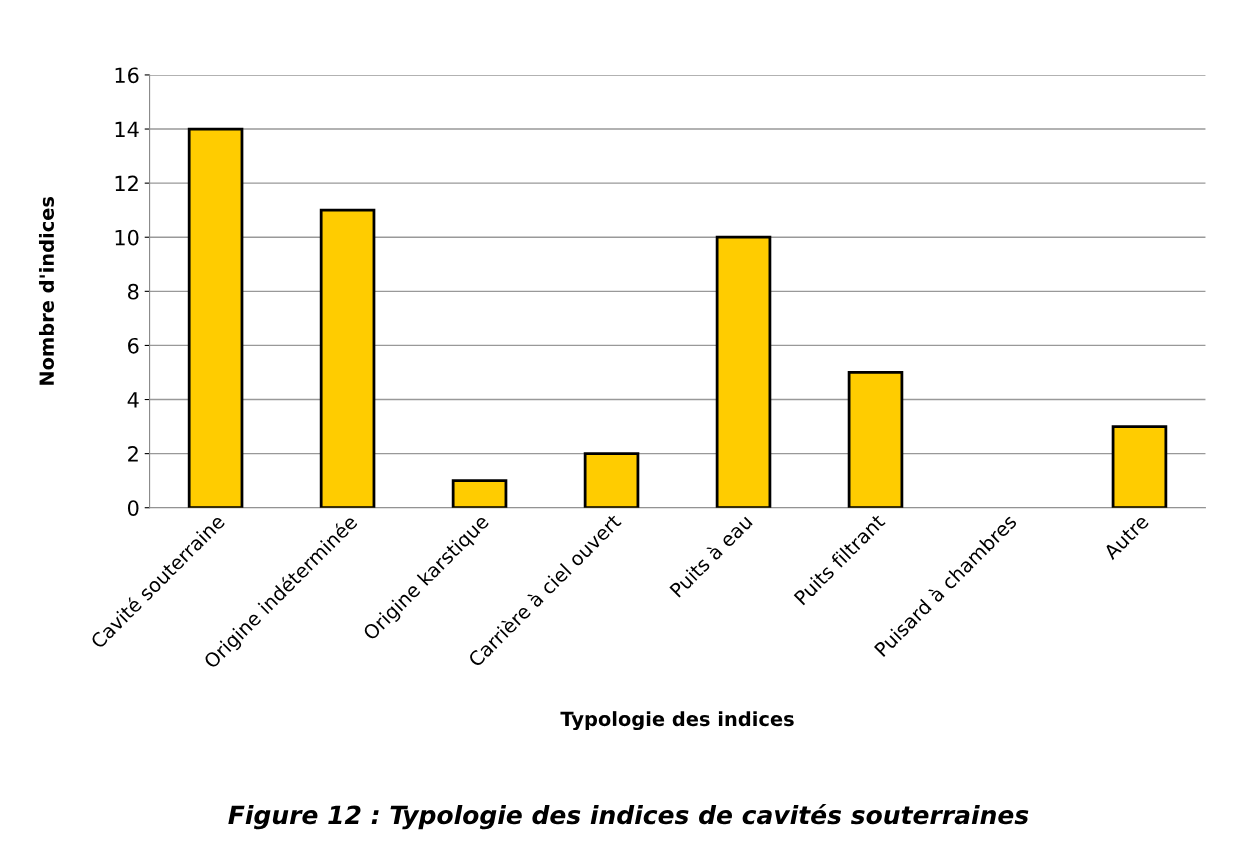 The image size is (1257, 842). I want to click on y-tick-label: 16, so click(127, 75).